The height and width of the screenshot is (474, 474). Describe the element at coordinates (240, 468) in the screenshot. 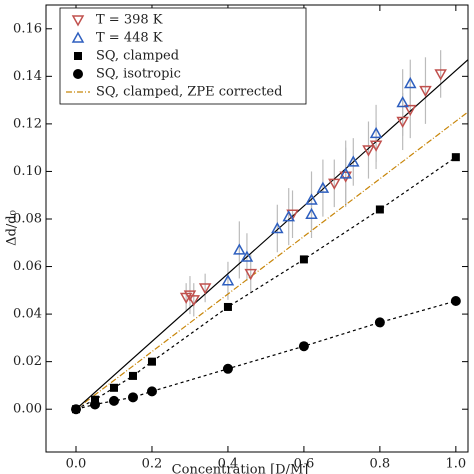

I see `x-axis-label: Concentration [D/M]` at that location.